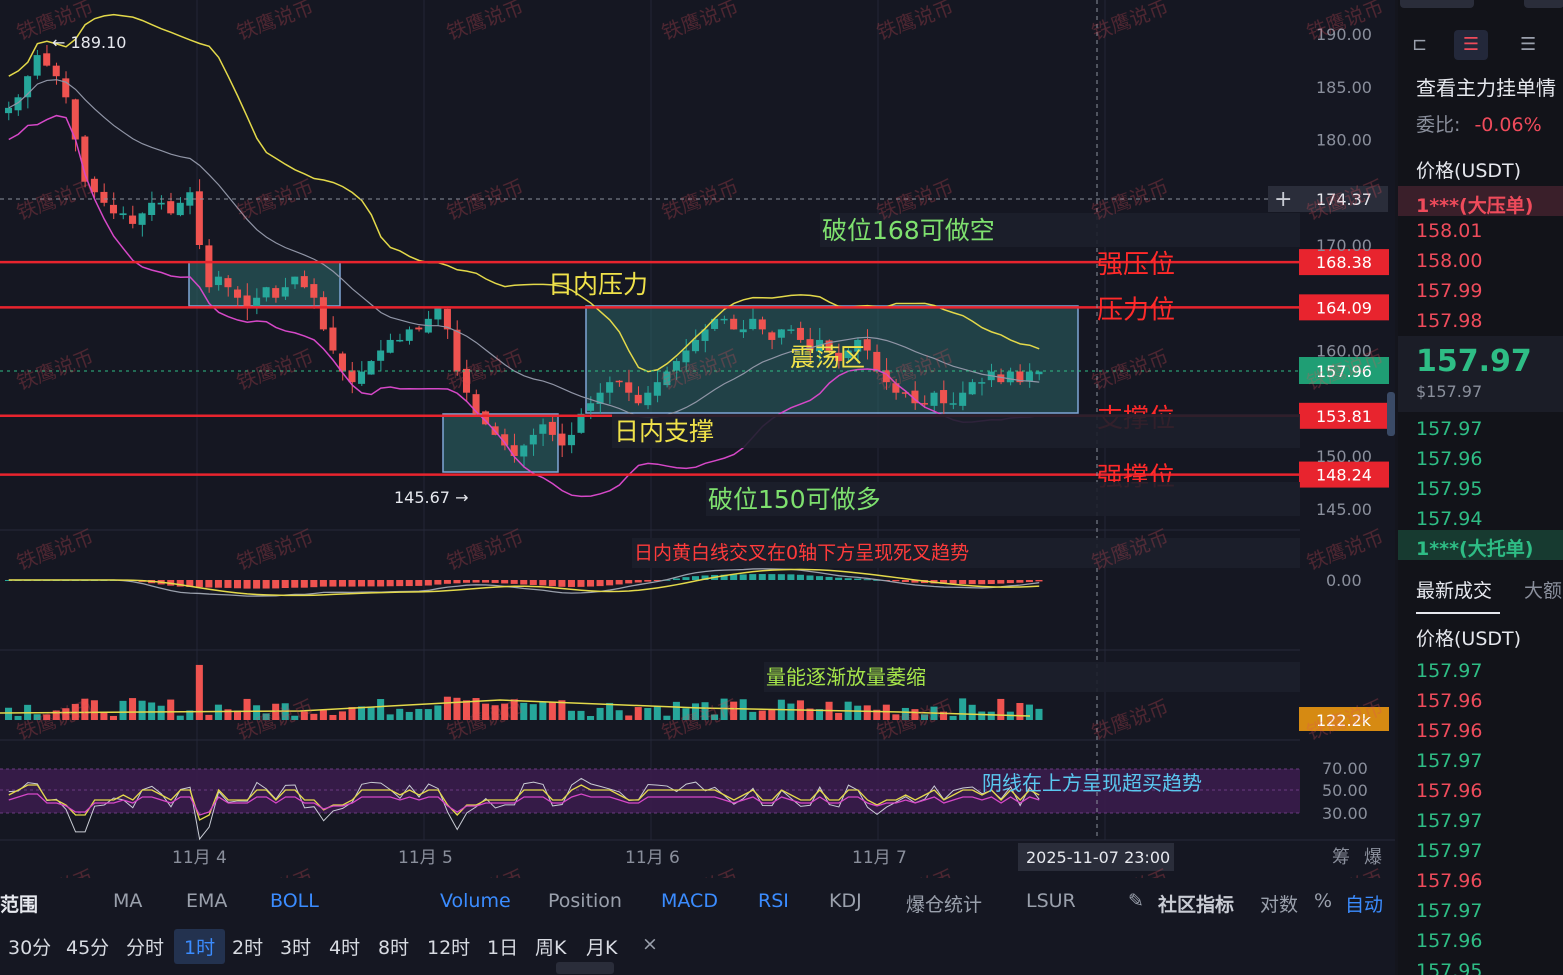  I want to click on liquidation-toggle: 爆, so click(1373, 857).